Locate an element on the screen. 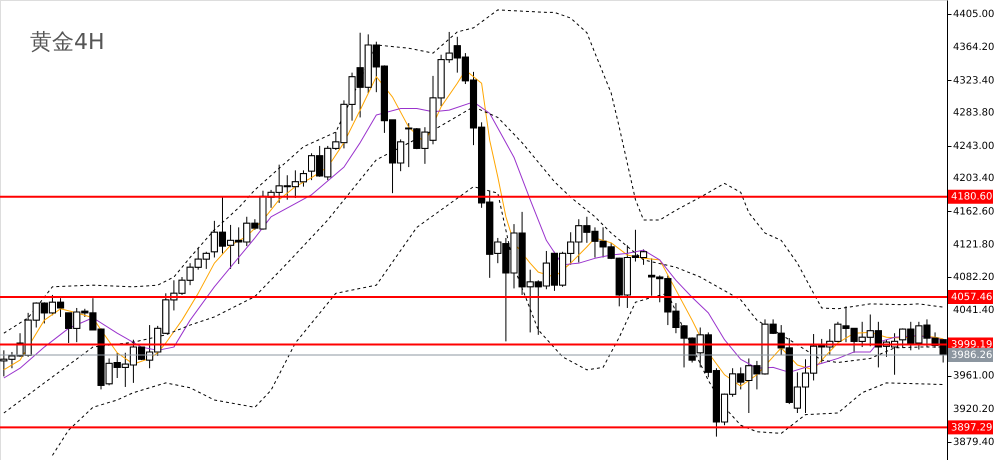 This screenshot has width=994, height=460. y-tick-label: 4162.60 is located at coordinates (973, 212).